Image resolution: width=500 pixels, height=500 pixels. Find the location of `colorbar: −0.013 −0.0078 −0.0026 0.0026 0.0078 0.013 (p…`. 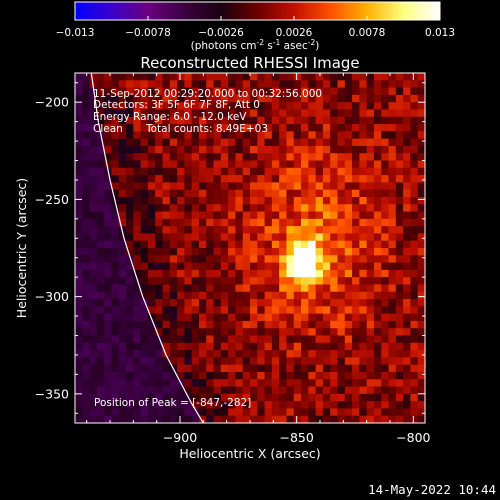

colorbar: −0.013 −0.0078 −0.0026 0.0026 0.0078 0.013 (p… is located at coordinates (255, 26).